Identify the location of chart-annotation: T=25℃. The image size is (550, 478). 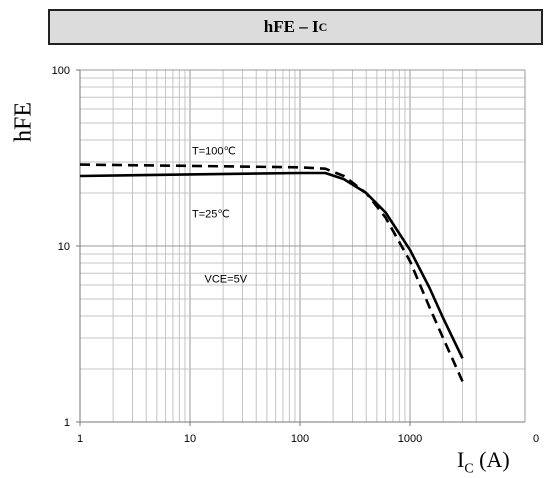
(211, 215).